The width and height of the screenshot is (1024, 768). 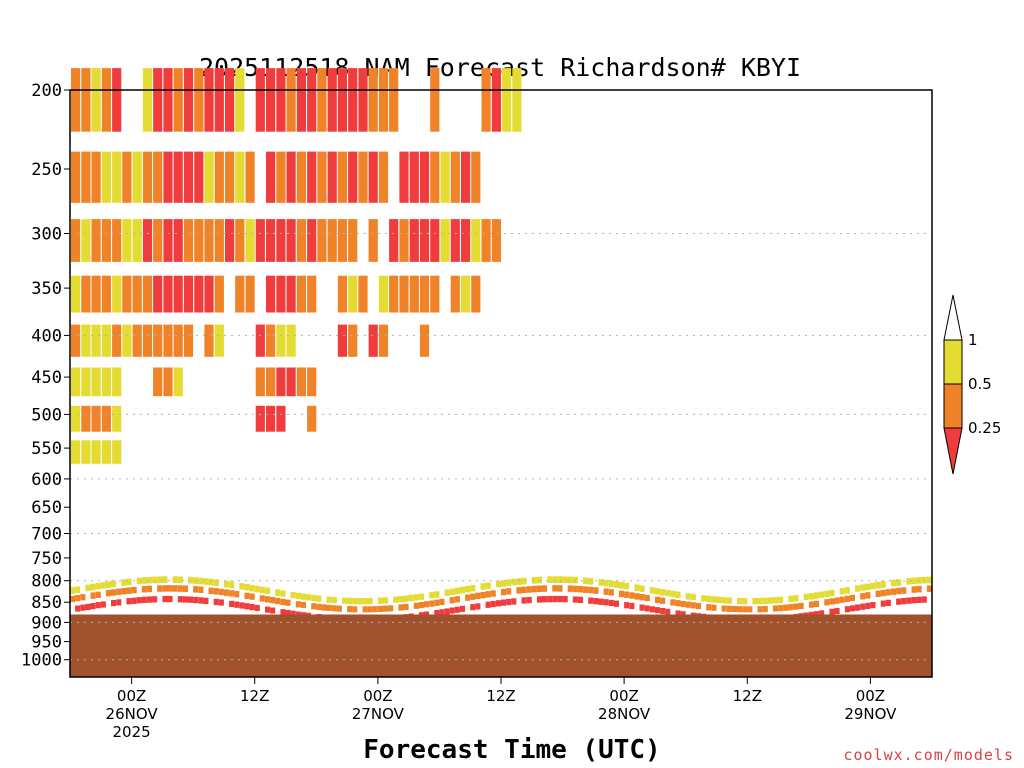 I want to click on y-tick-label: 900, so click(x=46, y=623).